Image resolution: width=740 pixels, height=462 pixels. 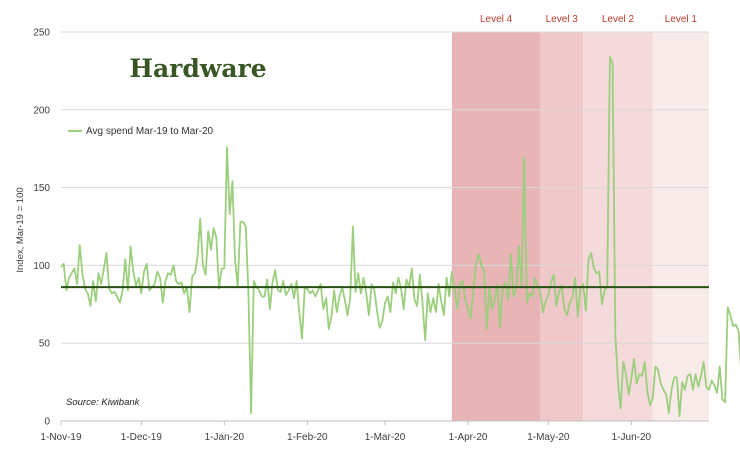 I want to click on x-tick-label: 1-Feb-20, so click(x=307, y=437).